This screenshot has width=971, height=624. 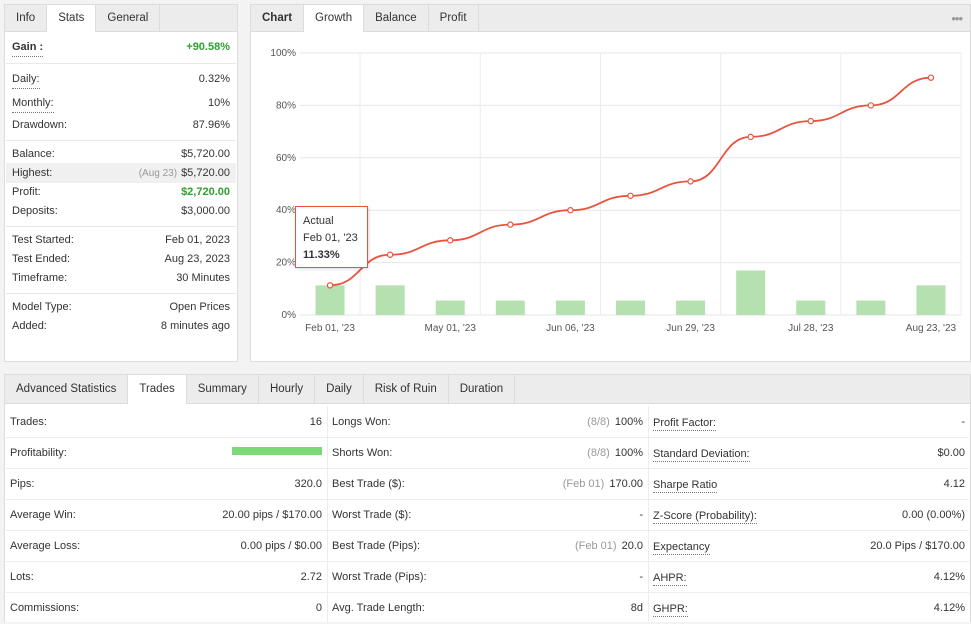 What do you see at coordinates (636, 608) in the screenshot?
I see `avg-trade-length-value: 8d` at bounding box center [636, 608].